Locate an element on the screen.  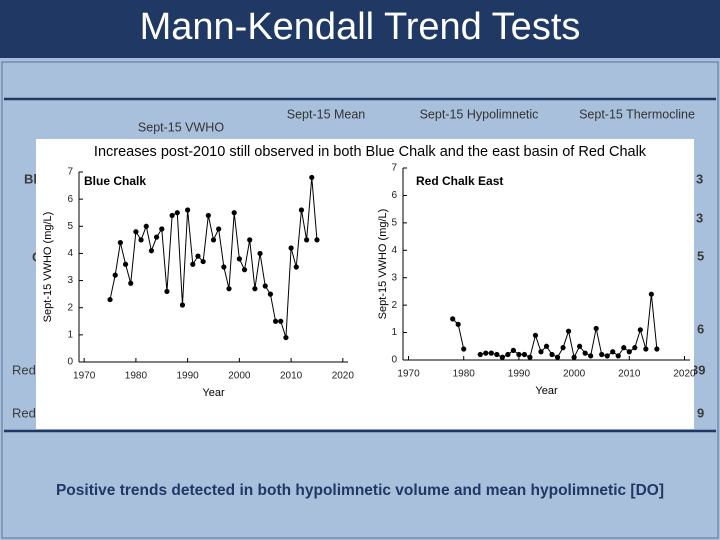
y-tick-label: 4 is located at coordinates (70, 253).